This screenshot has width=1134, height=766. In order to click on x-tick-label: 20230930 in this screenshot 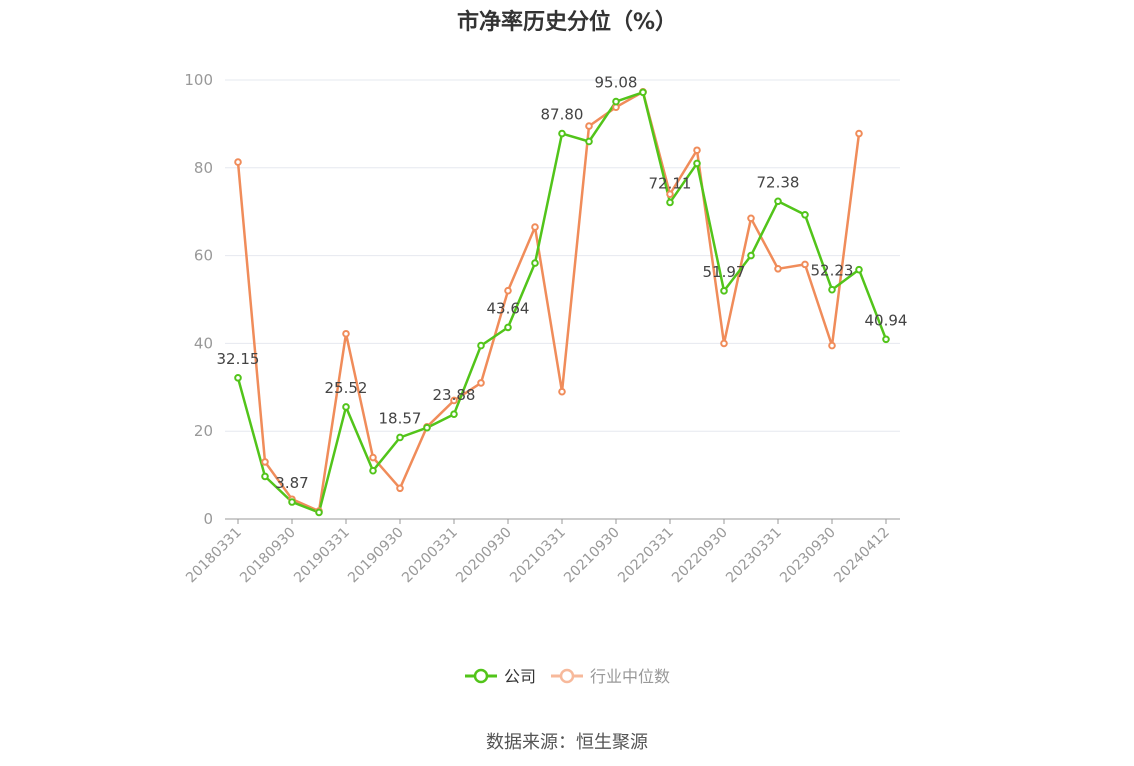, I will do `click(808, 556)`.